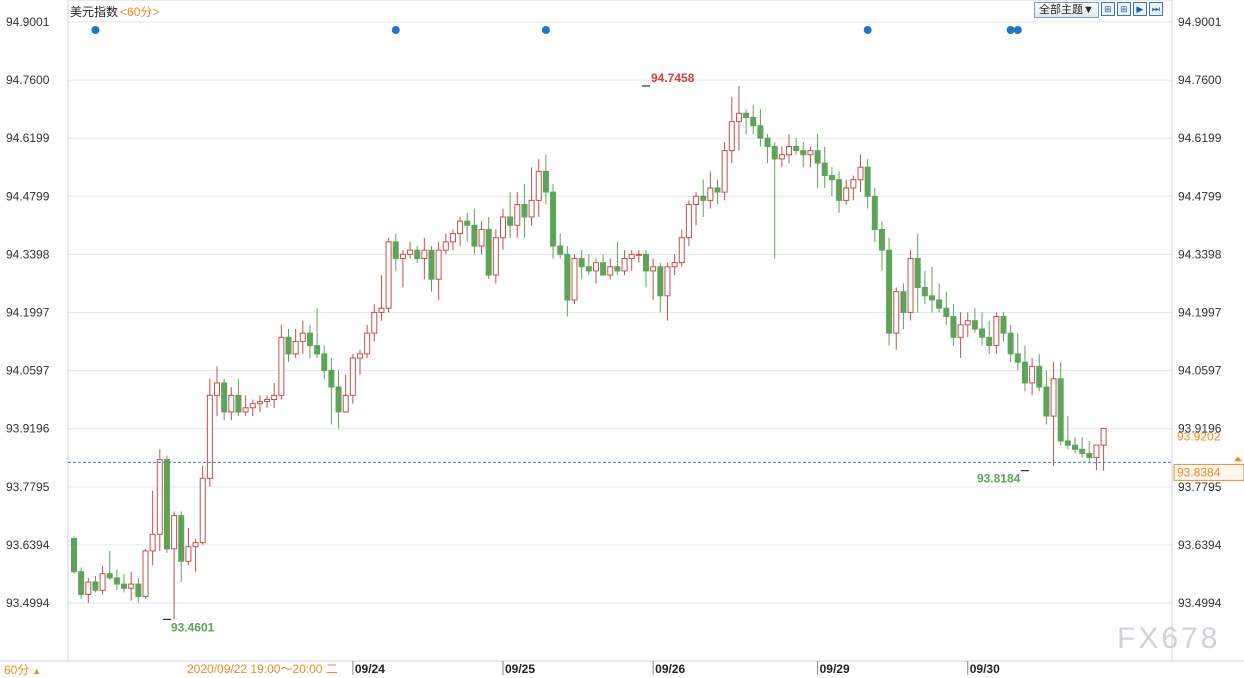 The height and width of the screenshot is (678, 1244). Describe the element at coordinates (28, 545) in the screenshot. I see `y-tick-label-left: 93.6394` at that location.